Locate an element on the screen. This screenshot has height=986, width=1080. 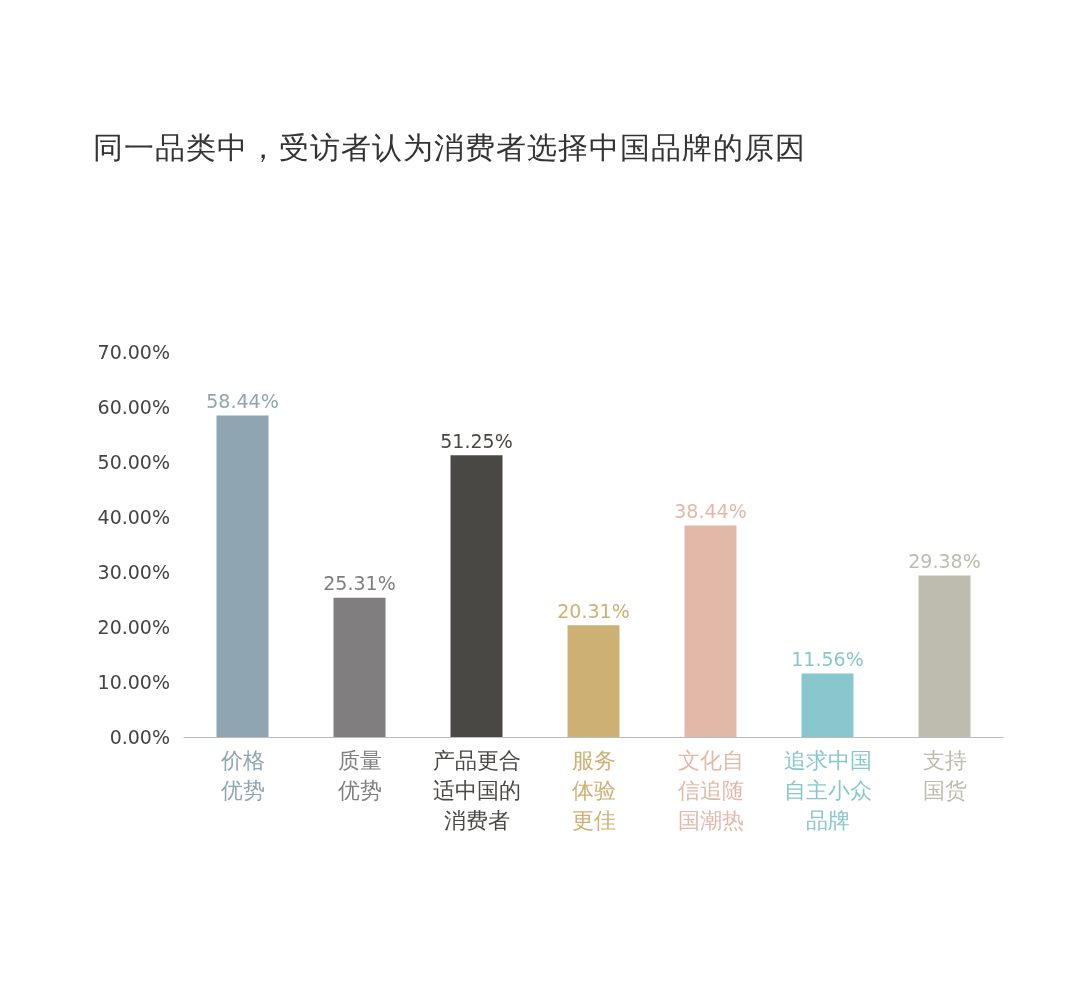
y-tick-label: 70.00% is located at coordinates (133, 352).